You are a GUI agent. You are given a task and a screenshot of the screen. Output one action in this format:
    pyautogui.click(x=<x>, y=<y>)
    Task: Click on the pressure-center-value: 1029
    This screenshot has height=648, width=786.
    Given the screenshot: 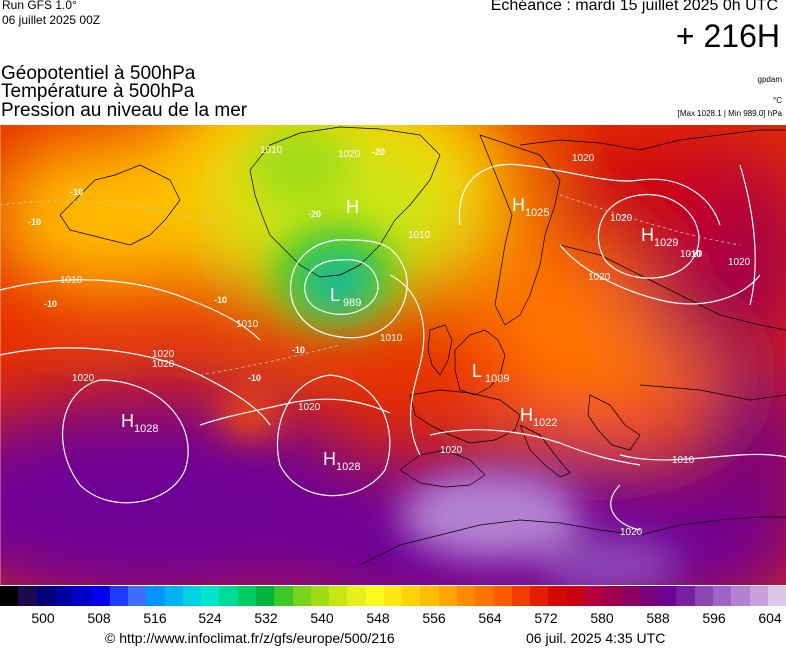 What is the action you would take?
    pyautogui.click(x=666, y=243)
    